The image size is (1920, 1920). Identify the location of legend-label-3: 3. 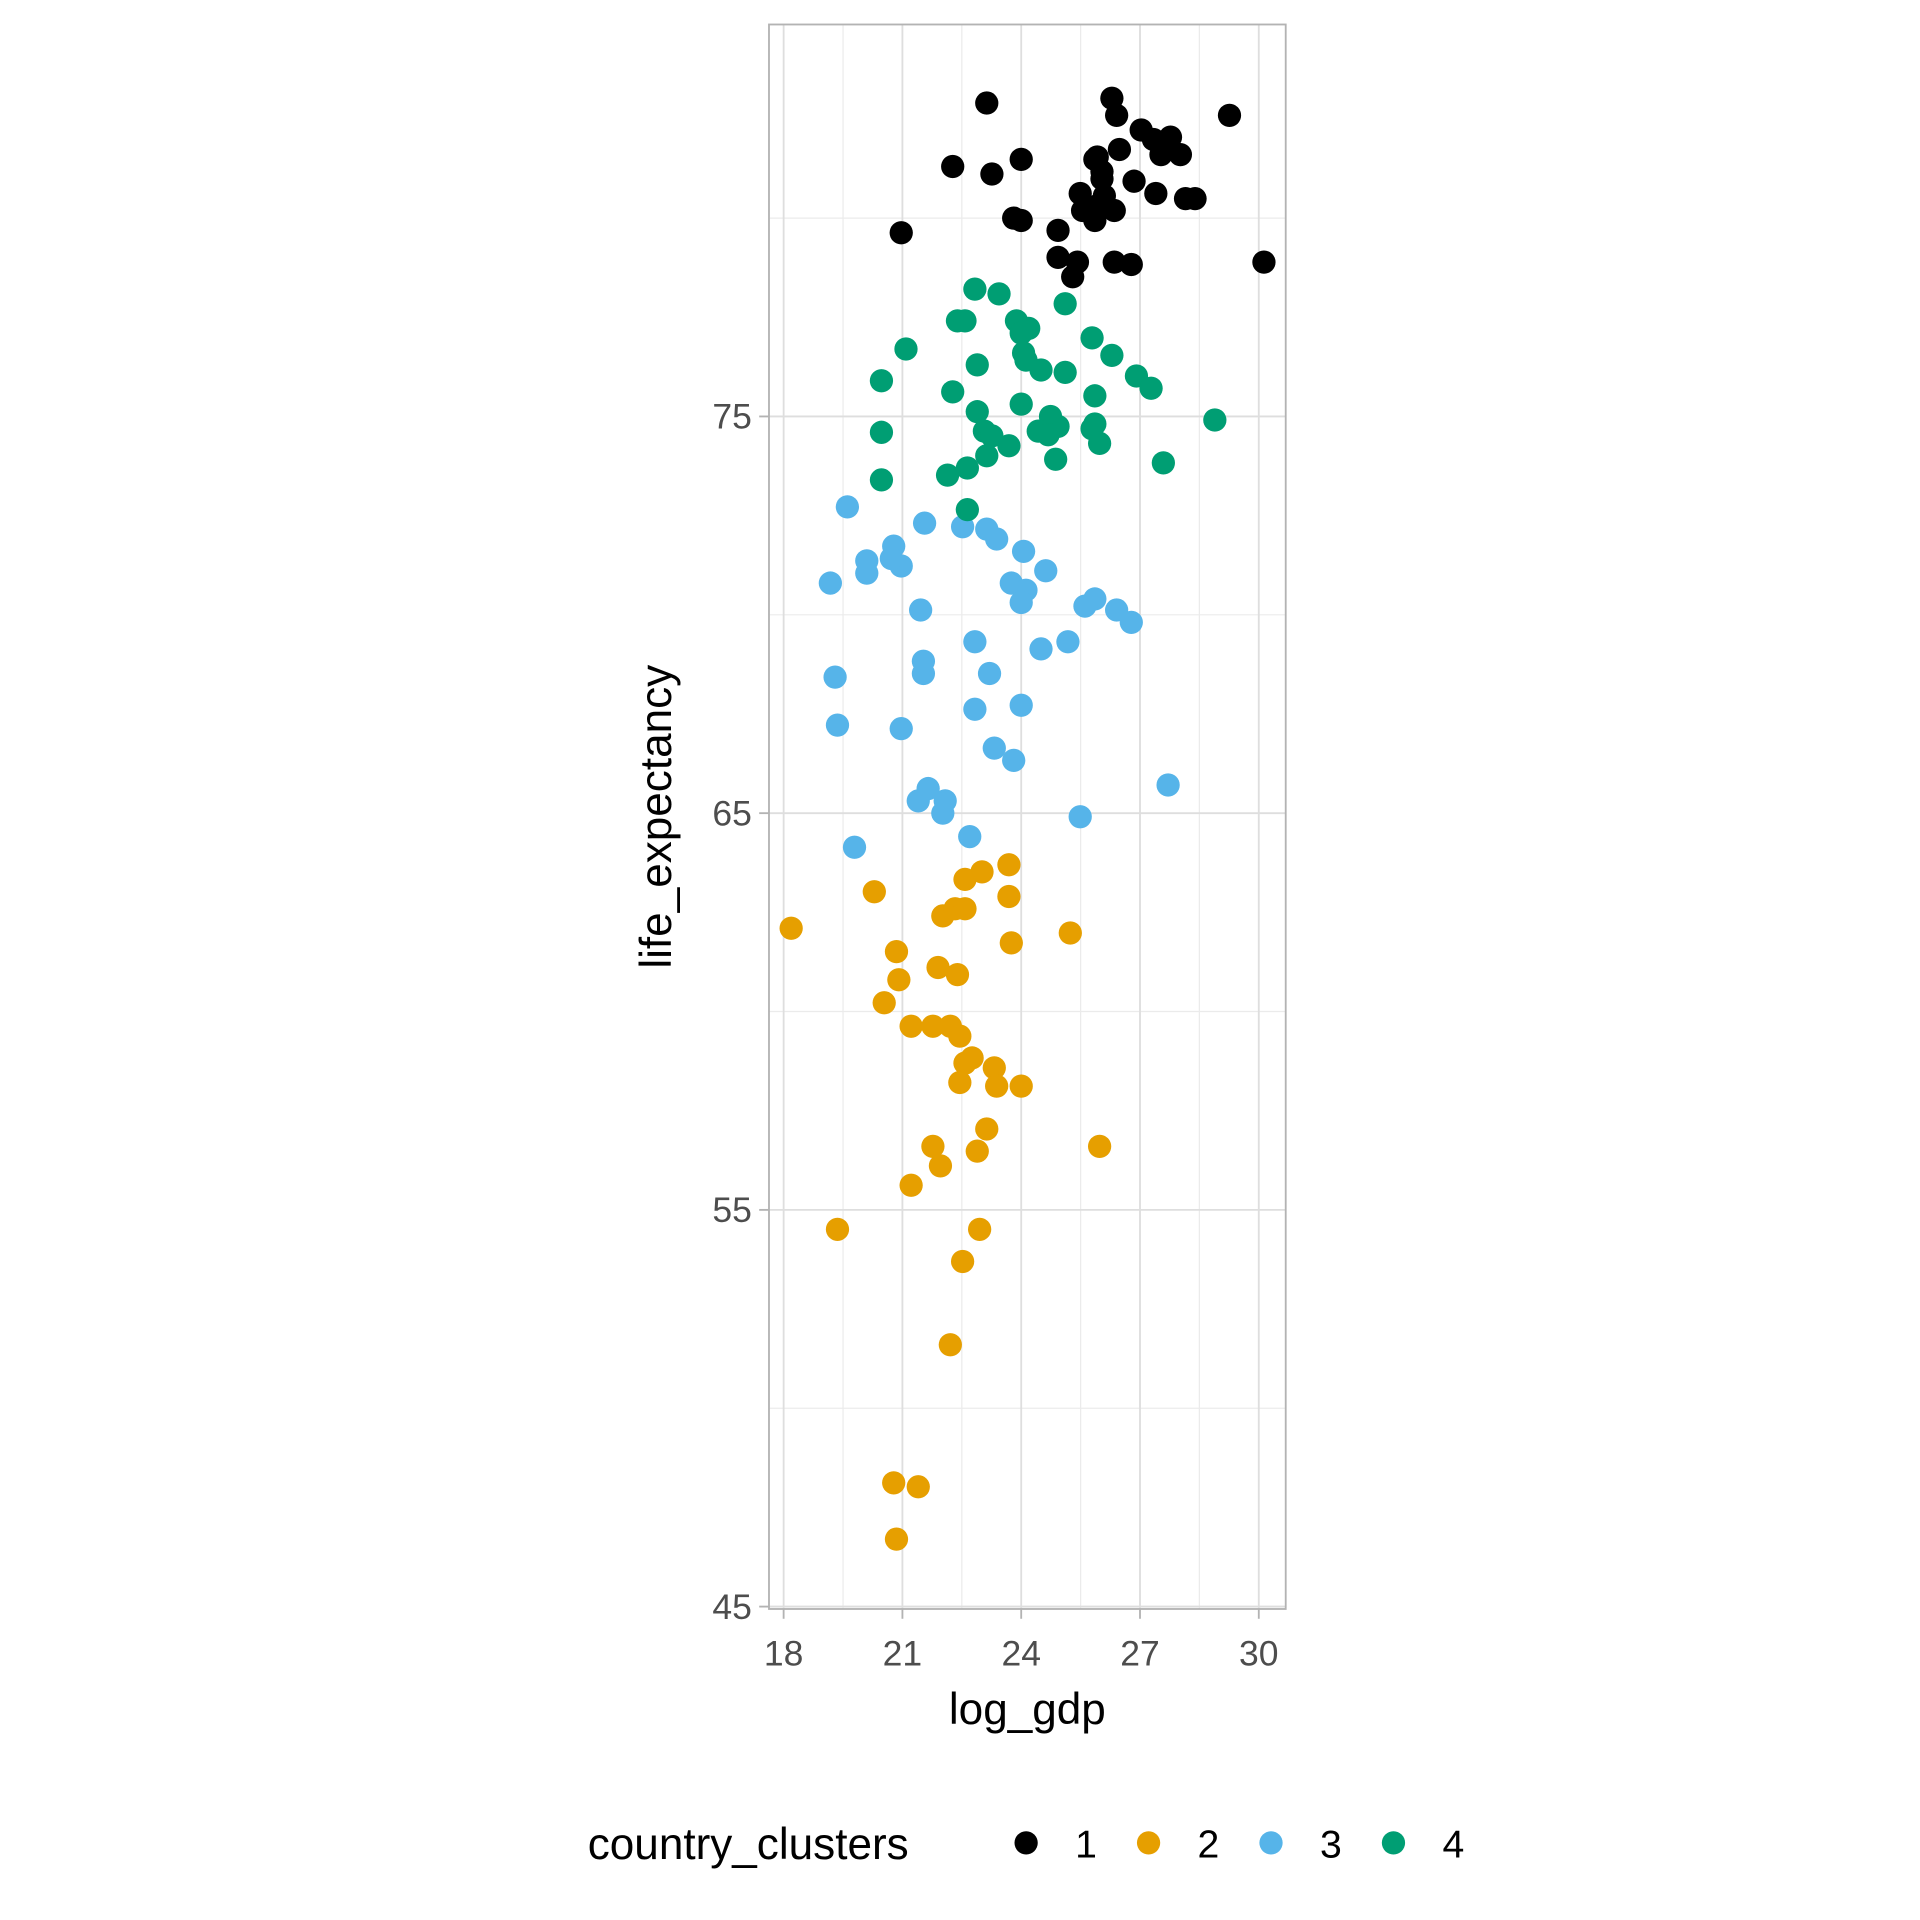
(1331, 1845).